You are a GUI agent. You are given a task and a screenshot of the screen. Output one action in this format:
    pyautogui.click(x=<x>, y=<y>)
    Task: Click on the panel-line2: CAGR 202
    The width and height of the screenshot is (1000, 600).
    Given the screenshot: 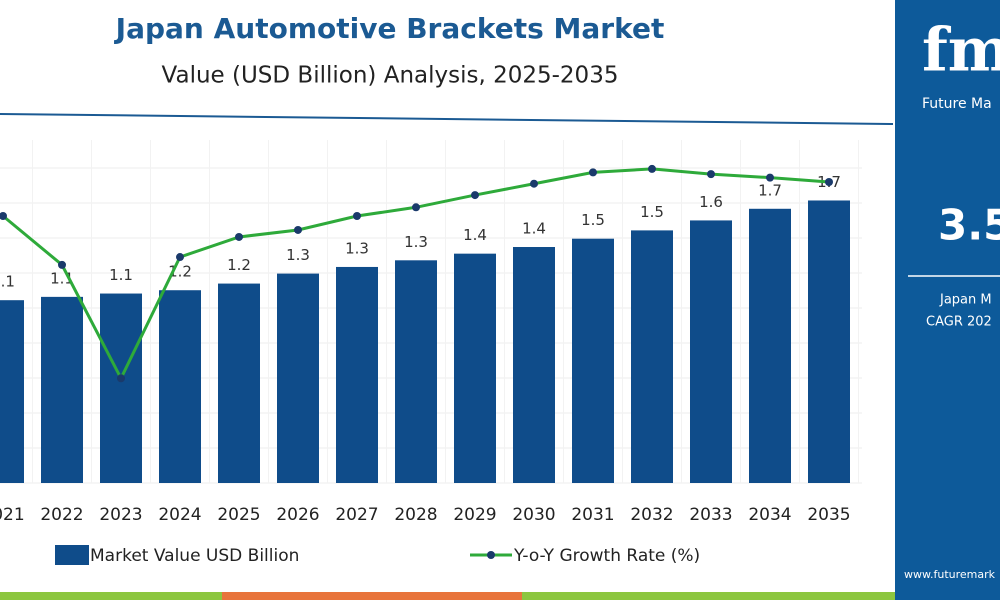 What is the action you would take?
    pyautogui.click(x=959, y=322)
    